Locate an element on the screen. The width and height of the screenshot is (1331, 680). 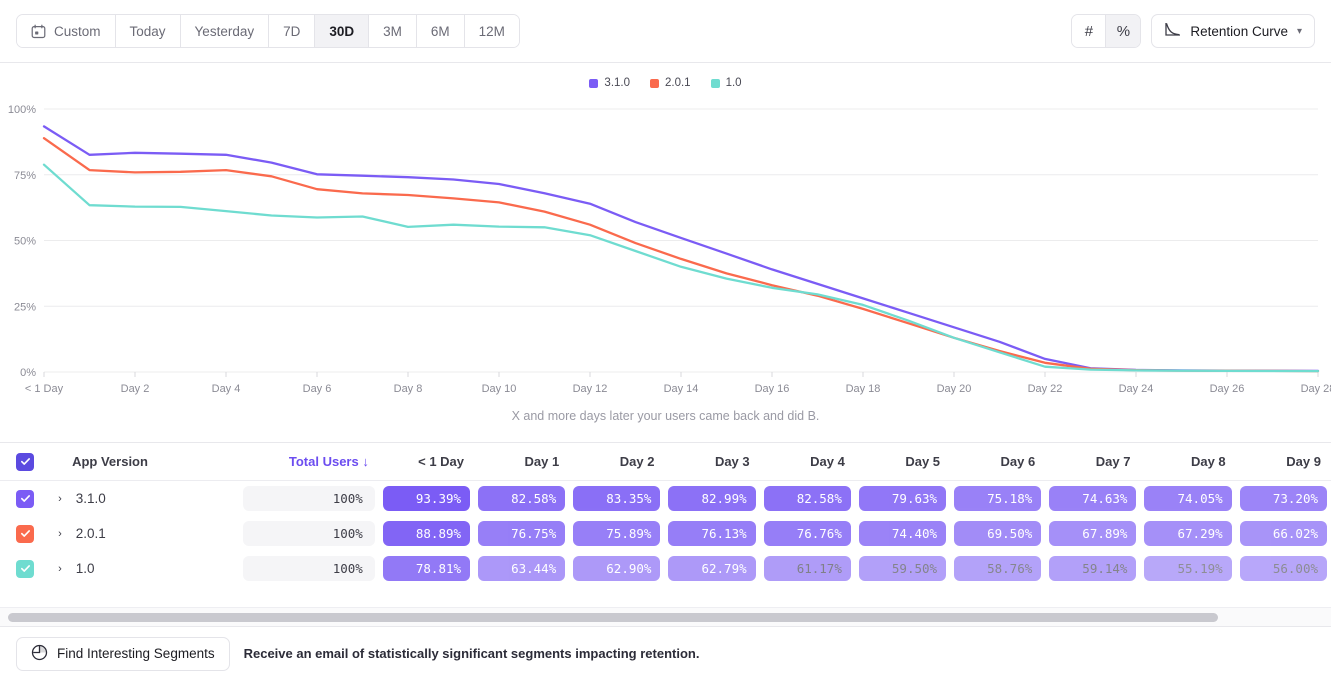
retention-cell: 88.89% is located at coordinates (426, 533).